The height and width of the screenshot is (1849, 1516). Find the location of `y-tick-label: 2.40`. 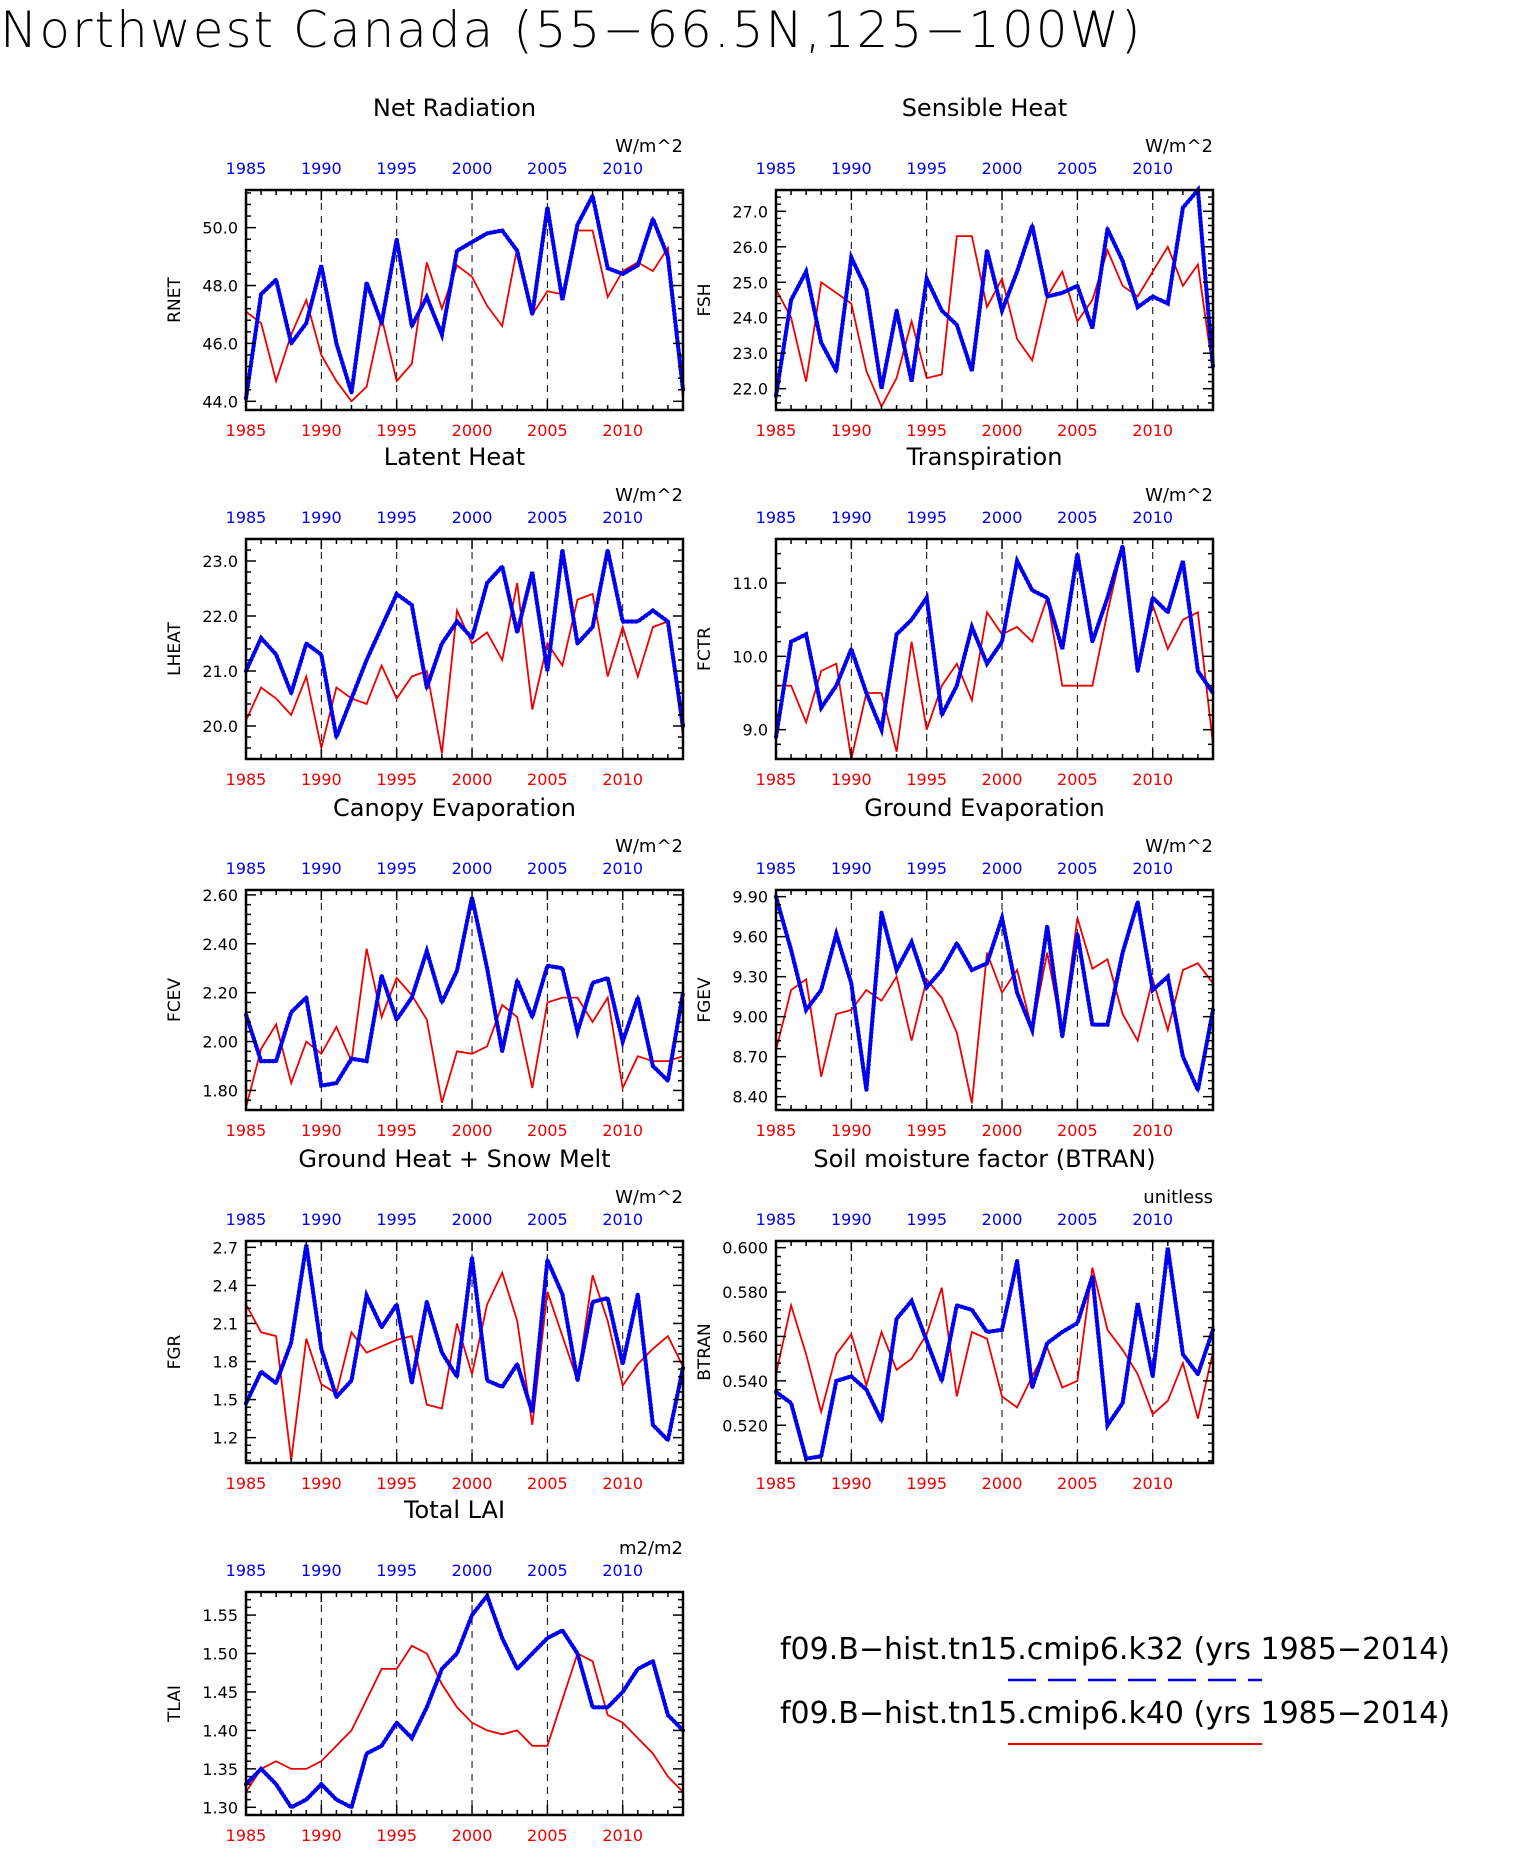

y-tick-label: 2.40 is located at coordinates (220, 944).